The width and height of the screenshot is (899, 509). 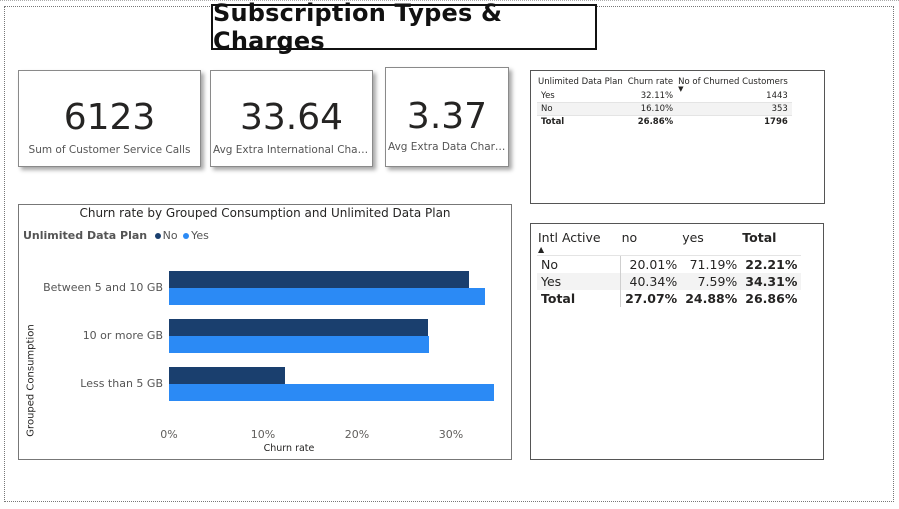 What do you see at coordinates (652, 109) in the screenshot?
I see `table-cell: 16.10%` at bounding box center [652, 109].